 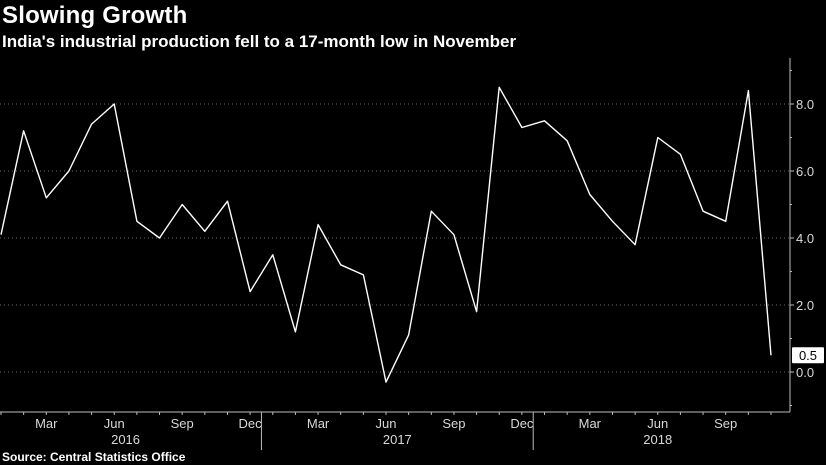 I want to click on source-note: Source: Central Statistics Office, so click(x=94, y=457).